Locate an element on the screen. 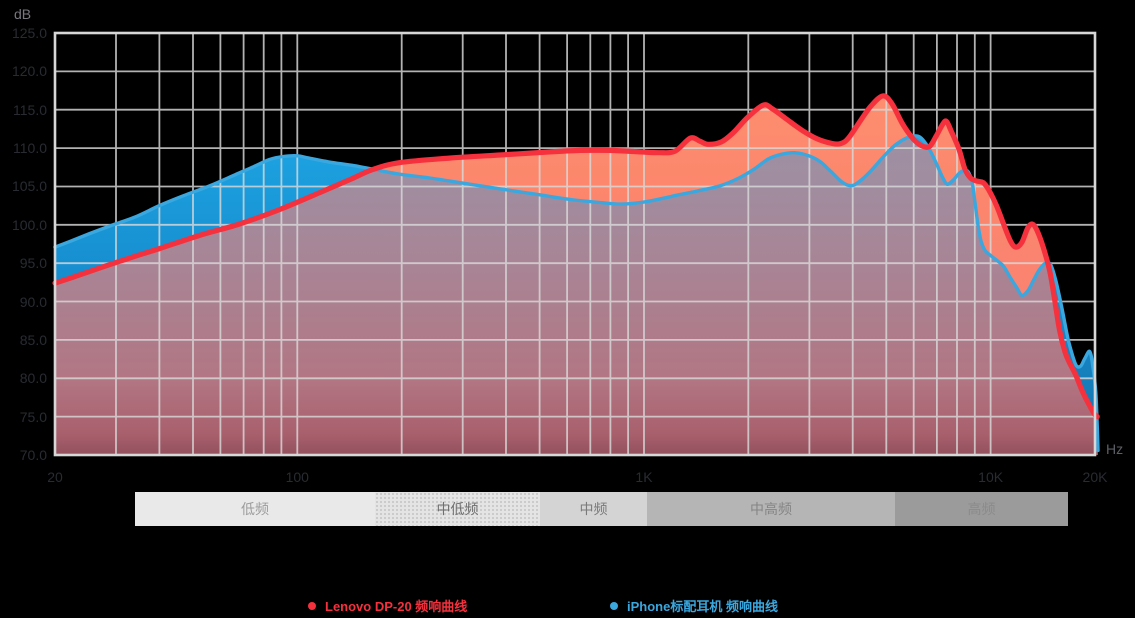 The image size is (1135, 618). frequency-band-bar: 低频 中低频 中频 中高频 高频 is located at coordinates (567, 509).